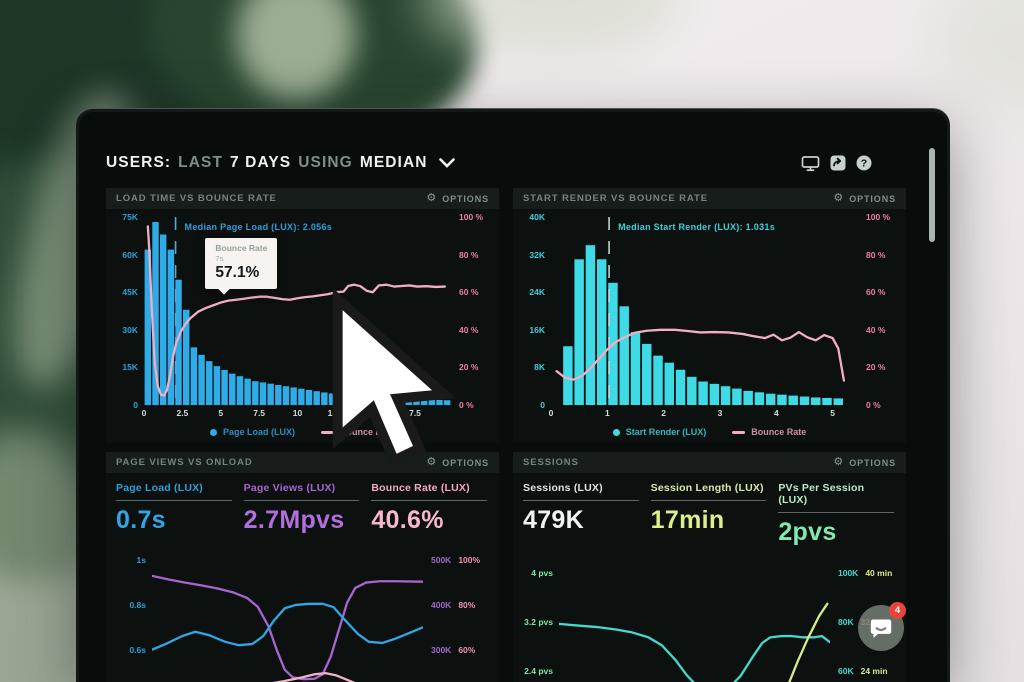  I want to click on page-views-chart, so click(287, 615).